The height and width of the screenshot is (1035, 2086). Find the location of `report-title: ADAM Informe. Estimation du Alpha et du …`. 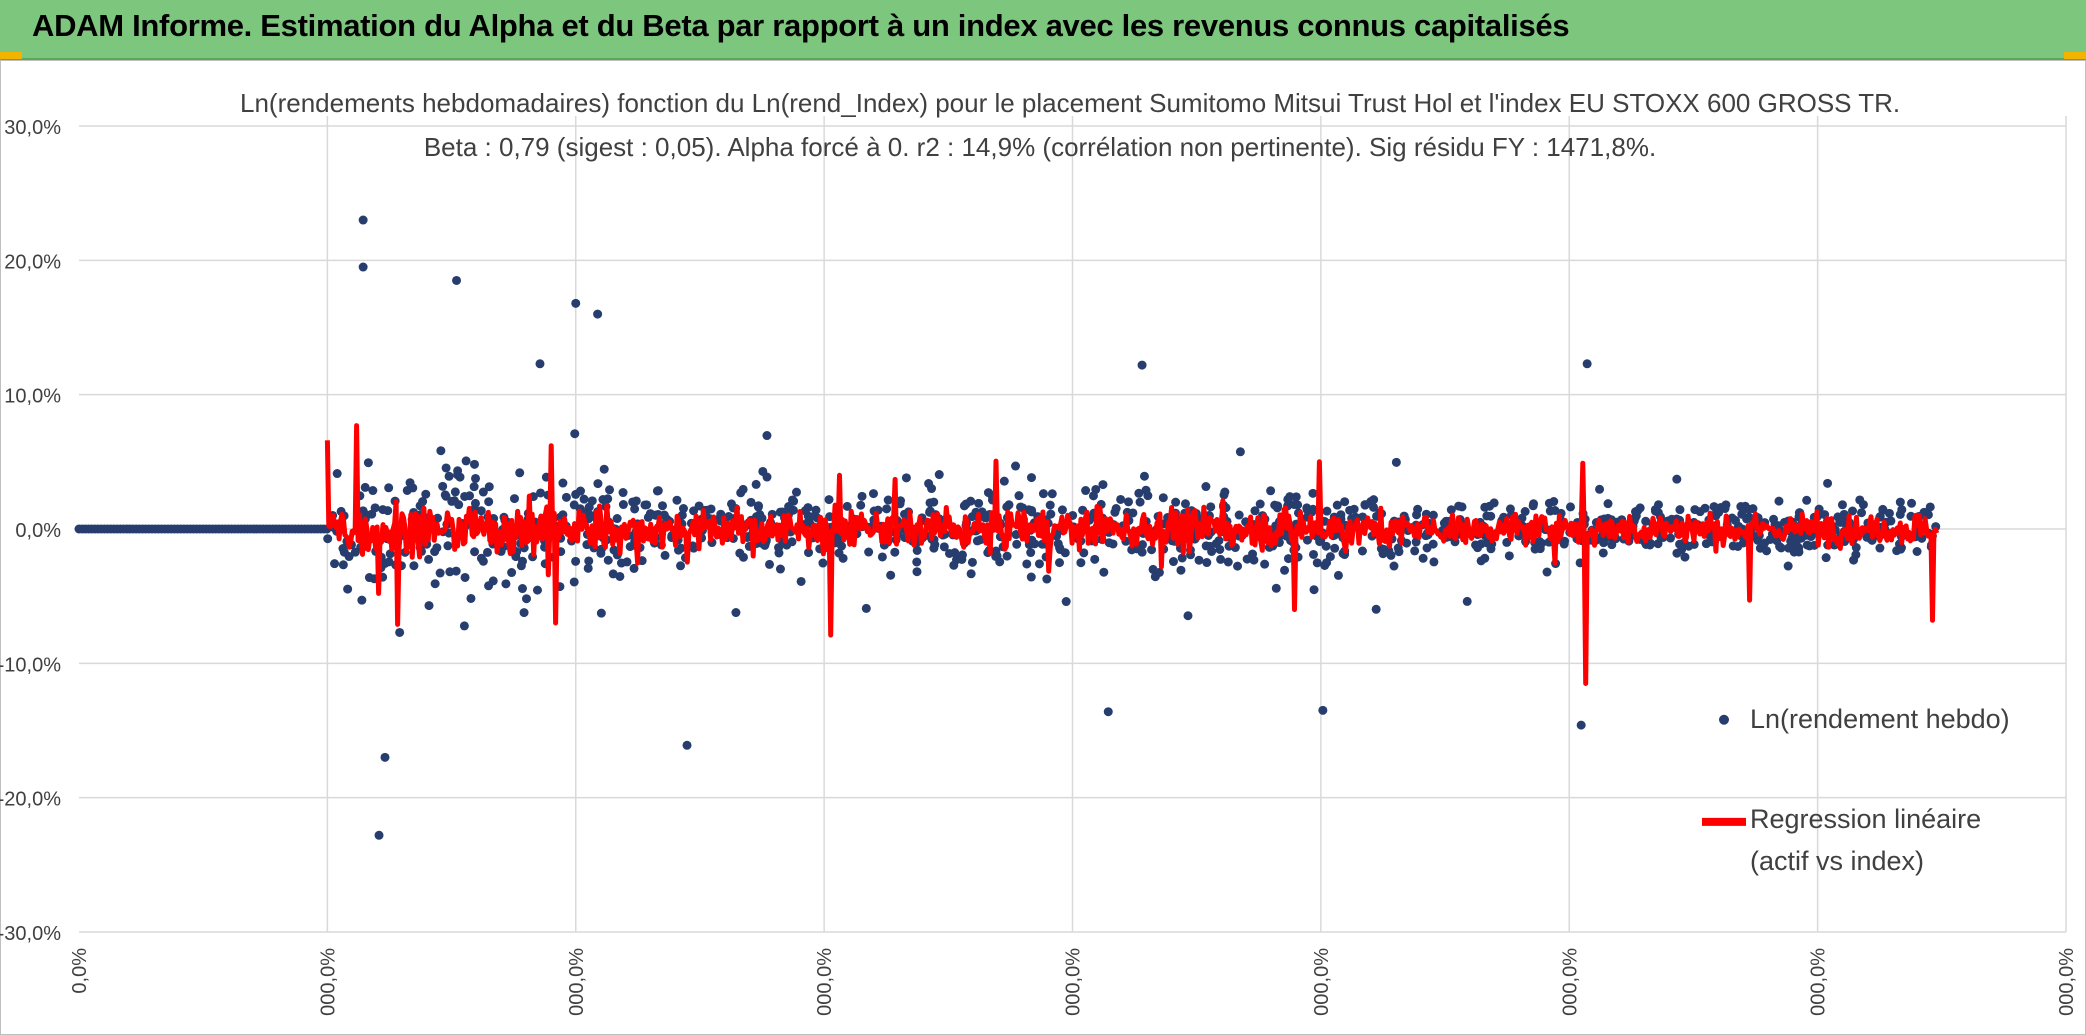

report-title: ADAM Informe. Estimation du Alpha et du … is located at coordinates (801, 25).